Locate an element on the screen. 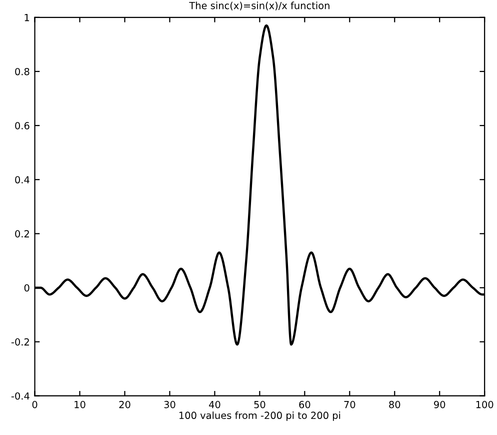 This screenshot has height=435, width=497. y-tick-label: -0.2 is located at coordinates (20, 342).